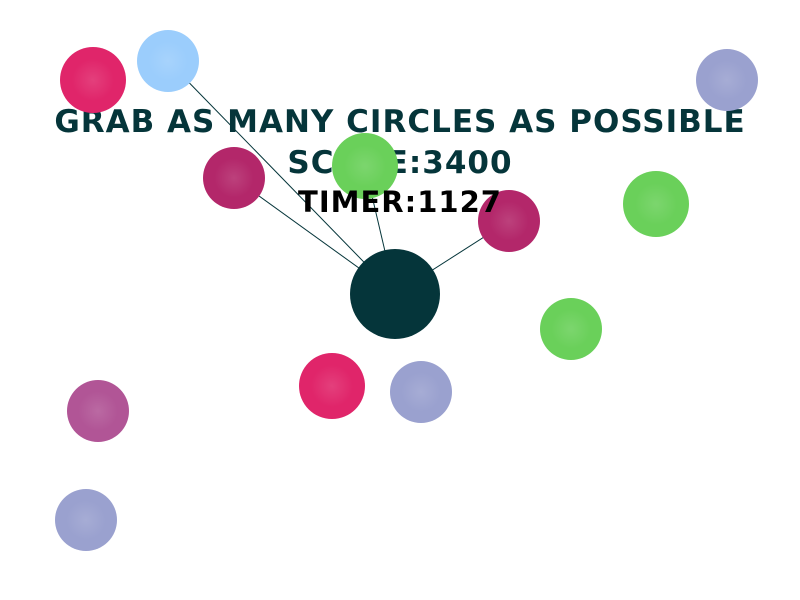 This screenshot has height=600, width=800. I want to click on timer-display: Timer:1127, so click(400, 202).